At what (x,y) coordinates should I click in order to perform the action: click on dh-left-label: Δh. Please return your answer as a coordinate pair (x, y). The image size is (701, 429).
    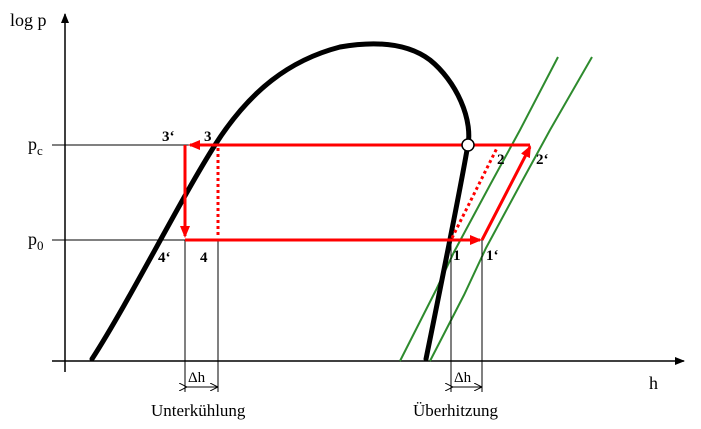
    Looking at the image, I should click on (197, 378).